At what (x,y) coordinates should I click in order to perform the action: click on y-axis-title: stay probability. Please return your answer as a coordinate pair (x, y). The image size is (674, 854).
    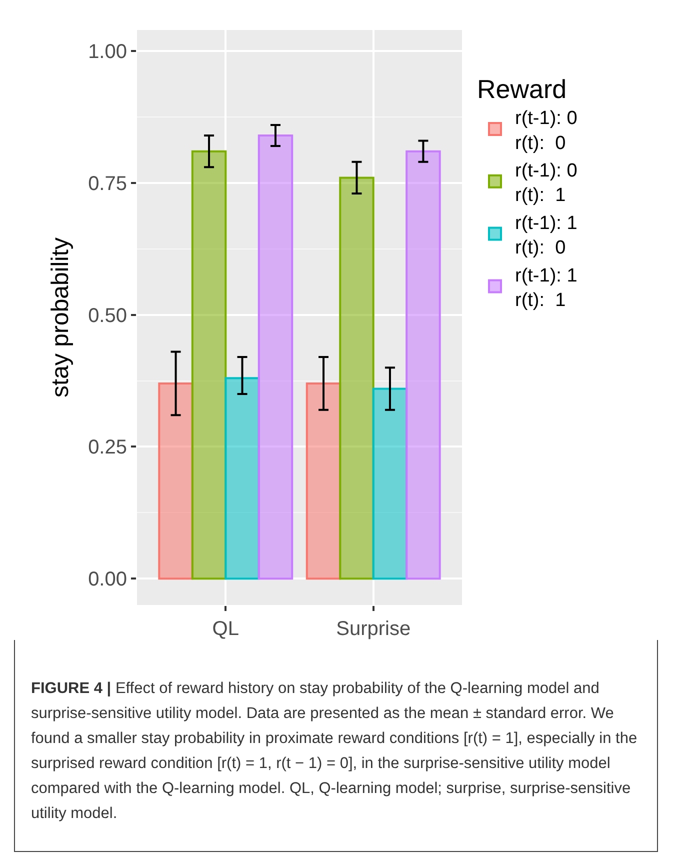
    Looking at the image, I should click on (60, 317).